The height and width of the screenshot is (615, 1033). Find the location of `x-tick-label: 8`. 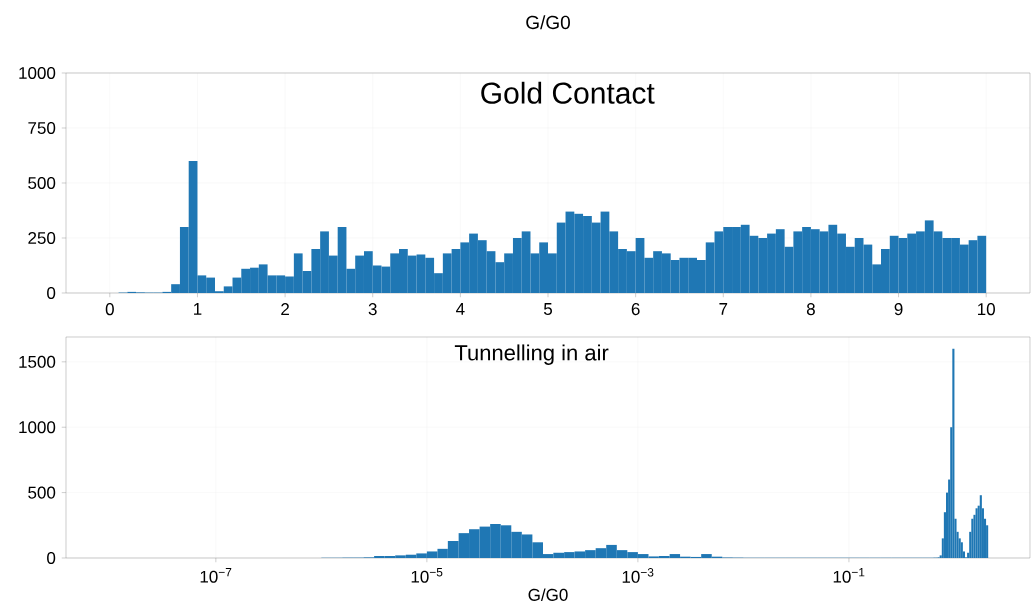

x-tick-label: 8 is located at coordinates (810, 309).